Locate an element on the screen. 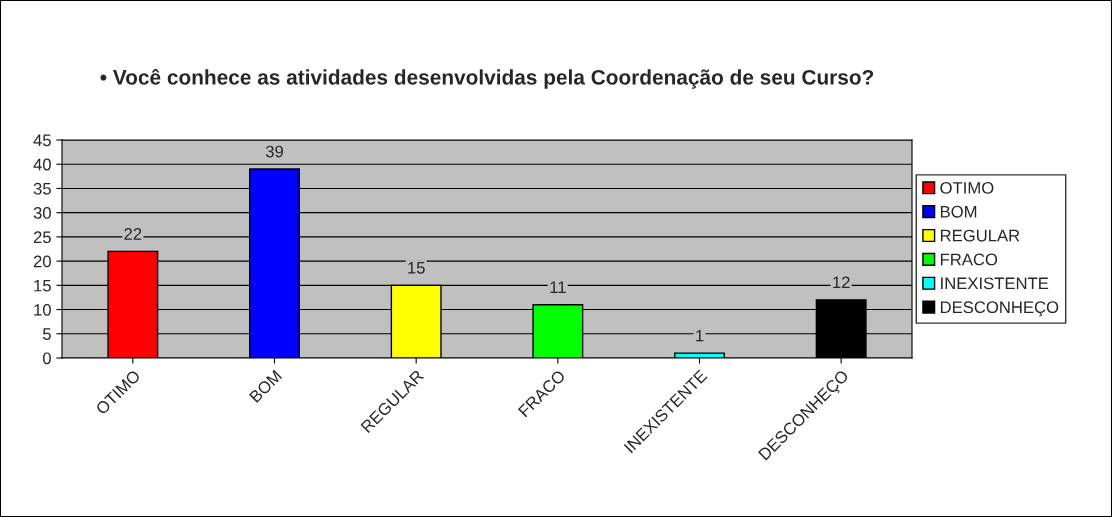 The width and height of the screenshot is (1112, 517). data-label: 15 is located at coordinates (416, 268).